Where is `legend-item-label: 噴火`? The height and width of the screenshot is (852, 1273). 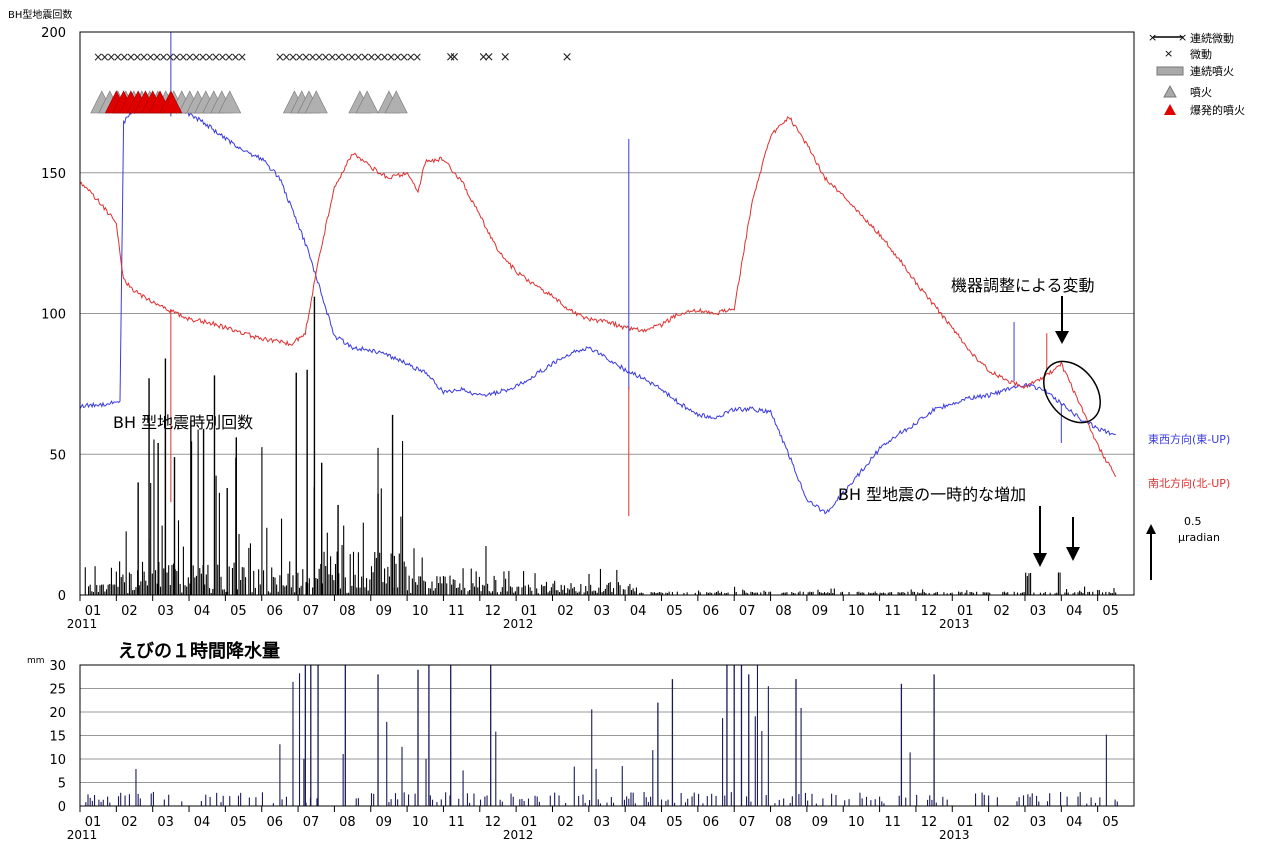
legend-item-label: 噴火 is located at coordinates (1201, 92).